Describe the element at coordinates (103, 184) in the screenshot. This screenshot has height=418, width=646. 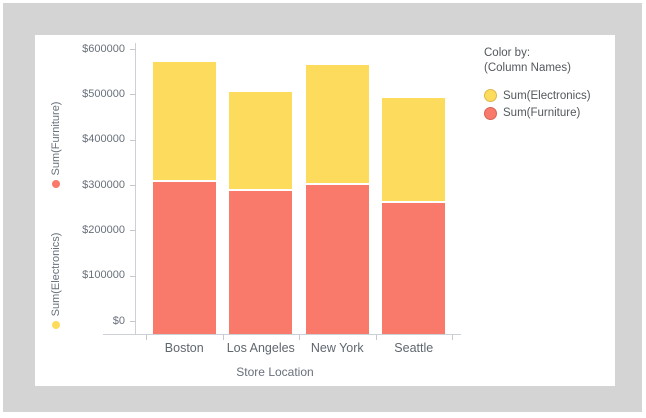
I see `y-tick-label: $300000` at that location.